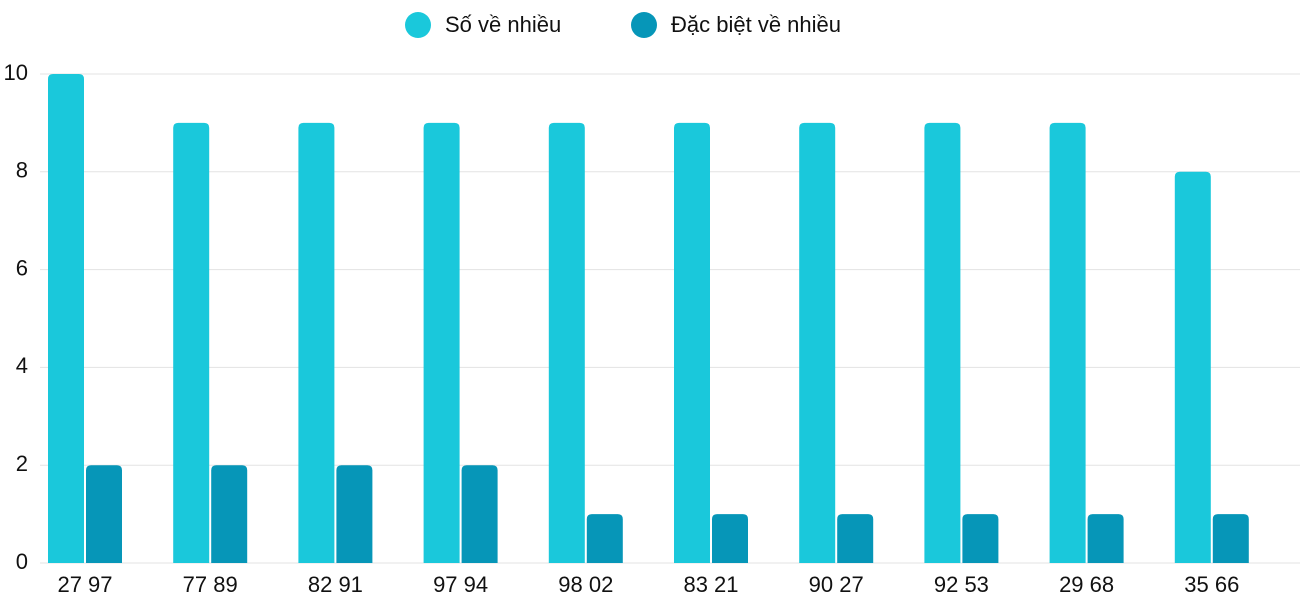  I want to click on x-tick-label: 98 02, so click(585, 584).